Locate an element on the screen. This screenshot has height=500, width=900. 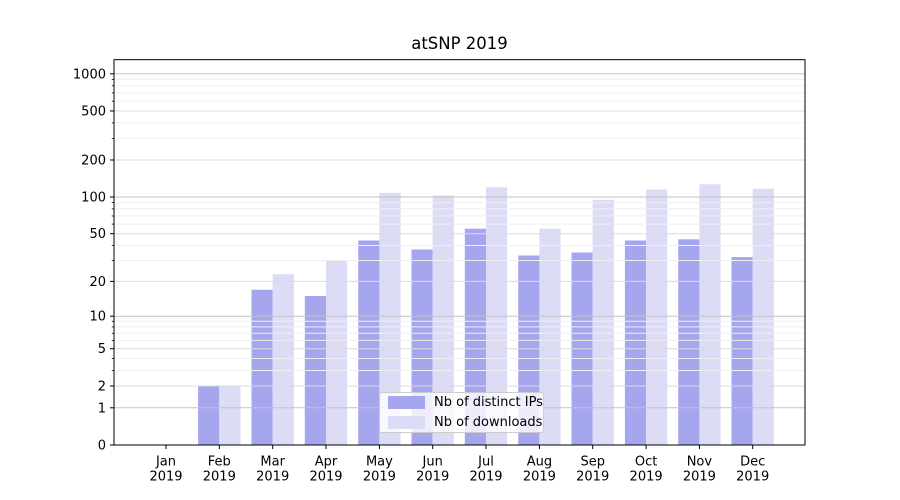
y-tick-label-1: 1 is located at coordinates (102, 408).